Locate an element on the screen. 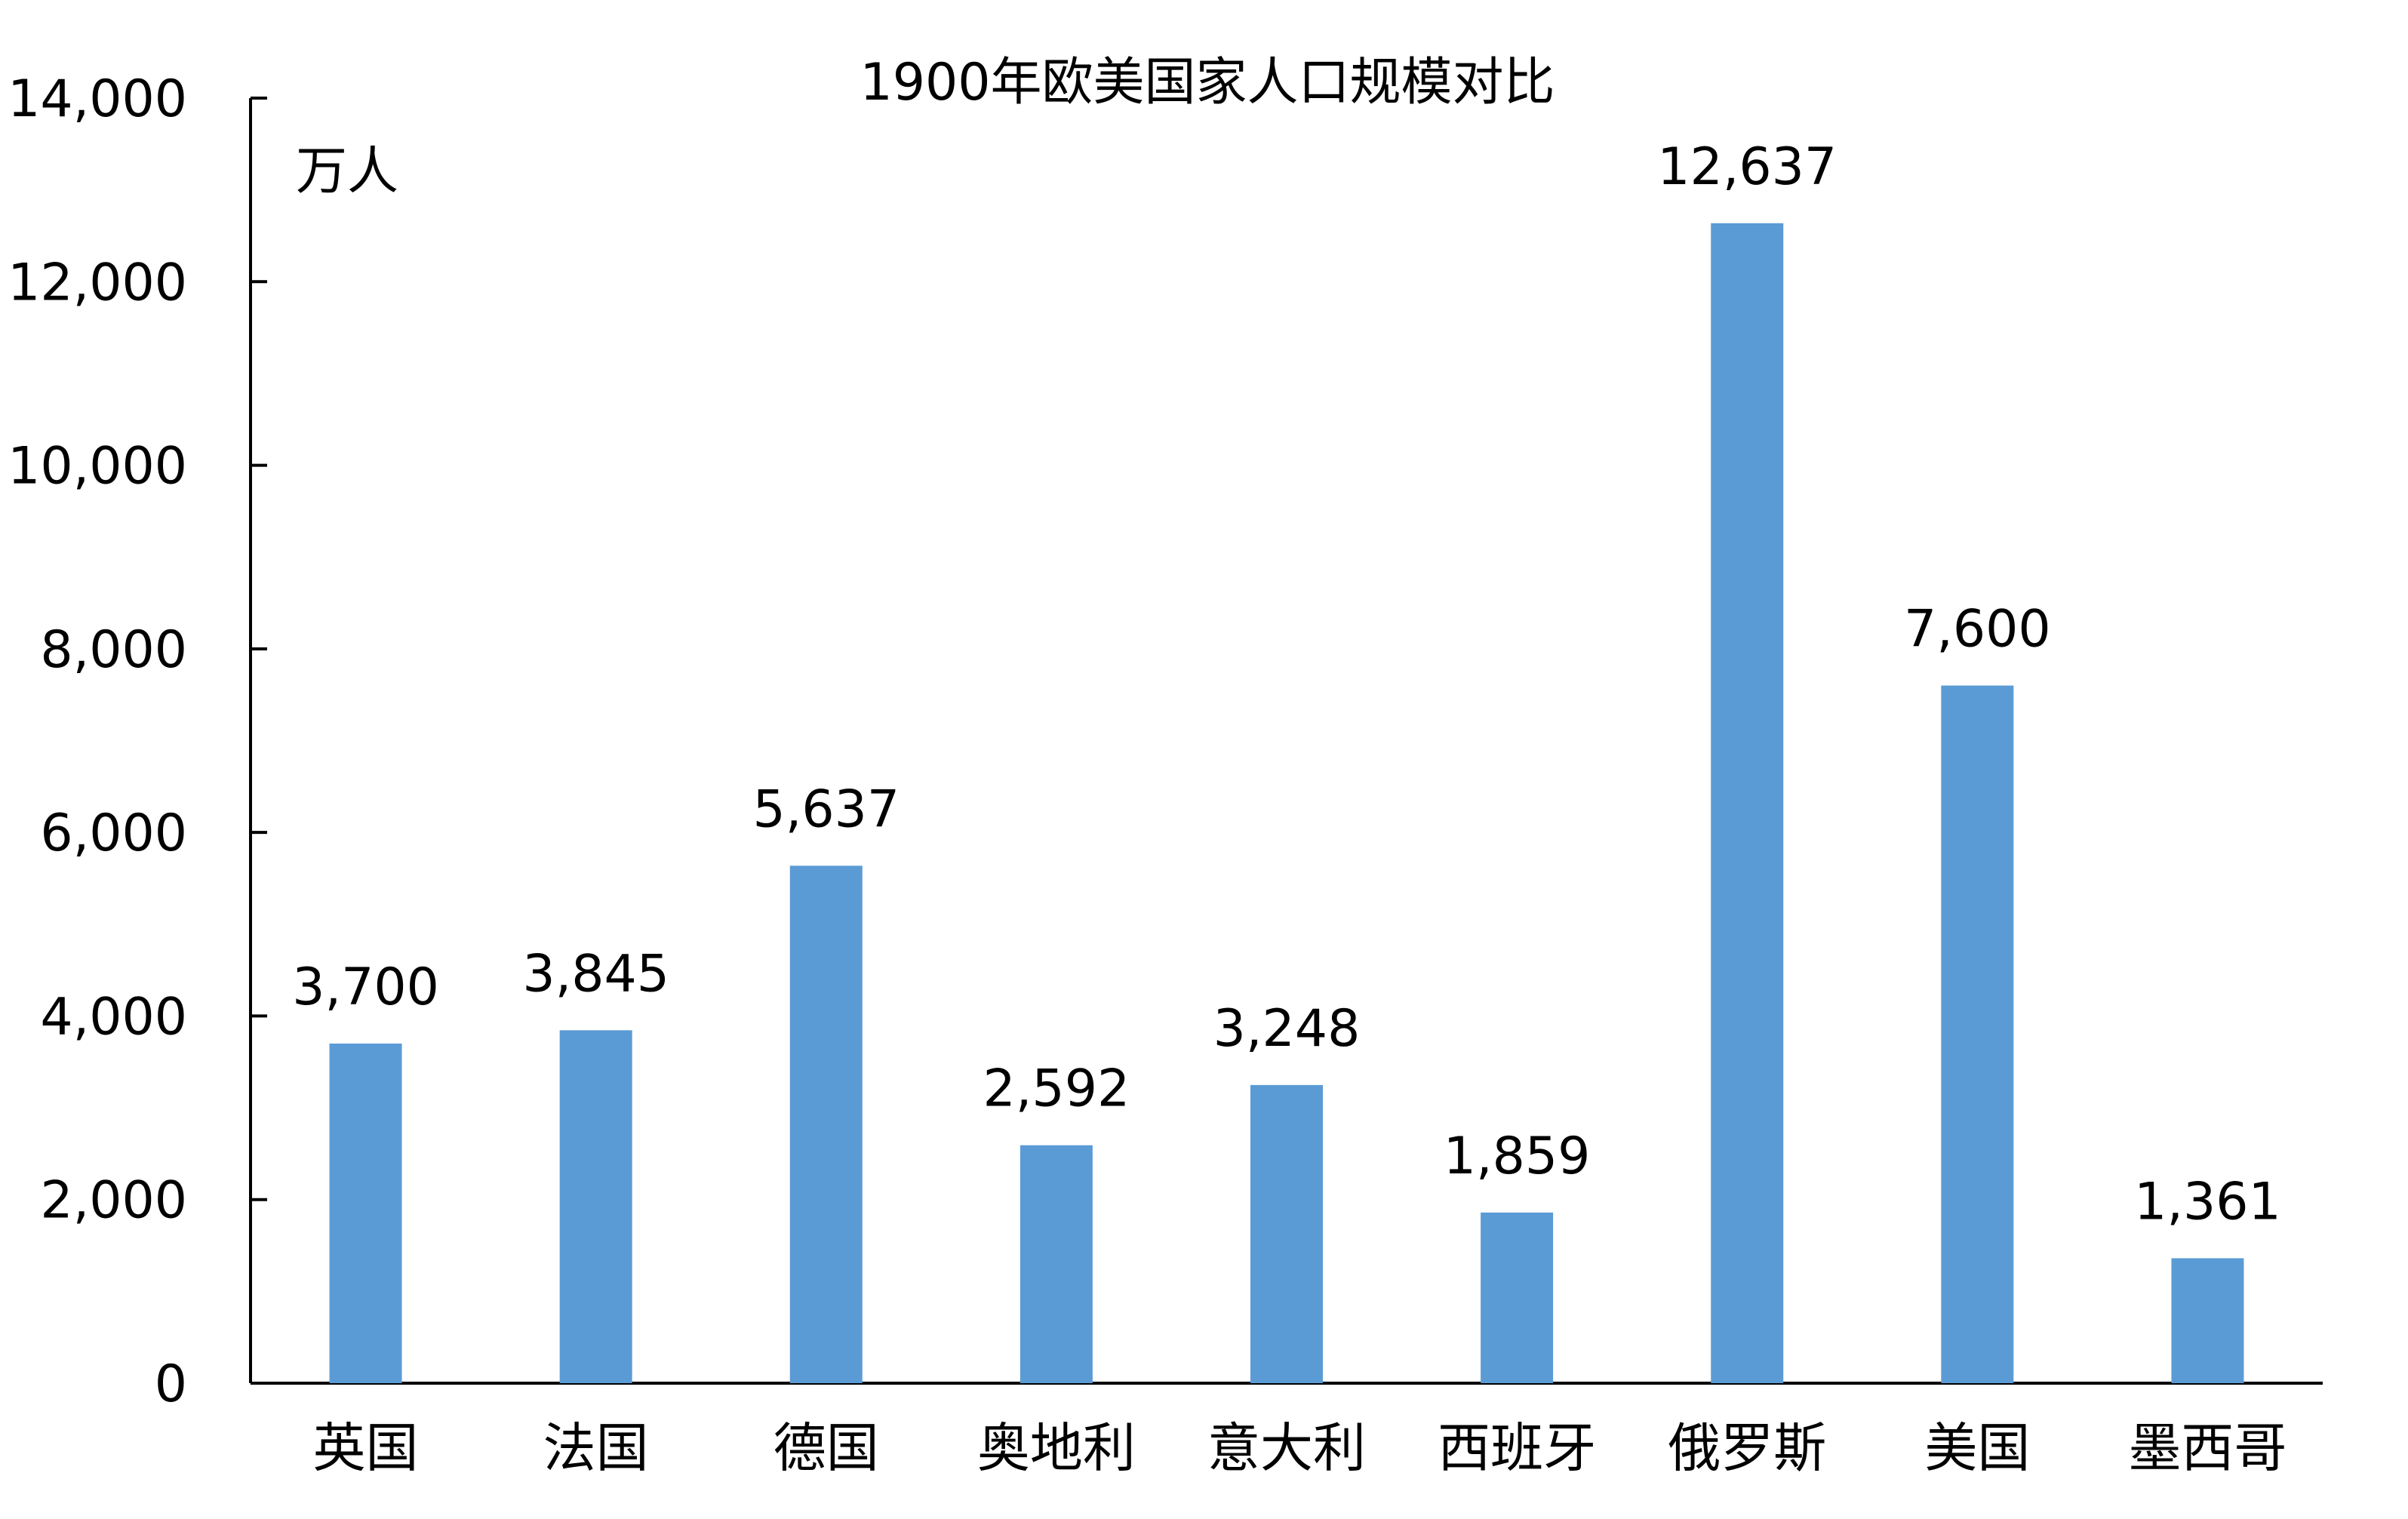  y-tick-label: 14,000 is located at coordinates (97, 99).